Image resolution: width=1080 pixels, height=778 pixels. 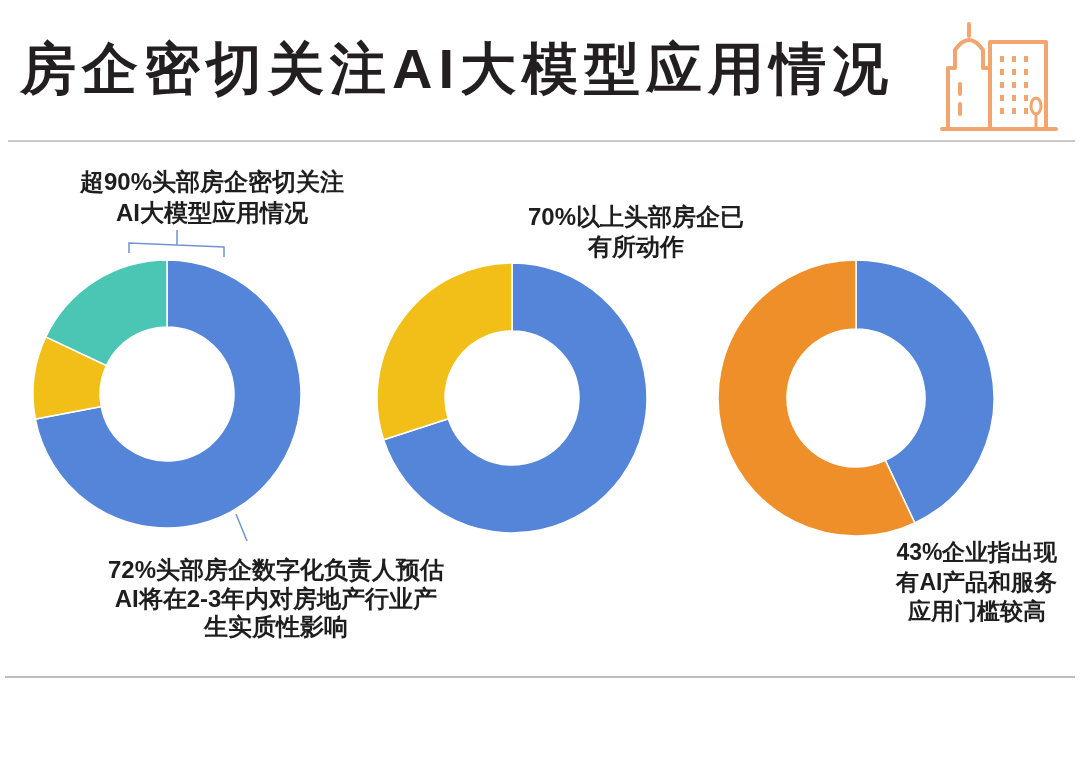 I want to click on text: 70%以上头部房企已有所动作, so click(x=635, y=232).